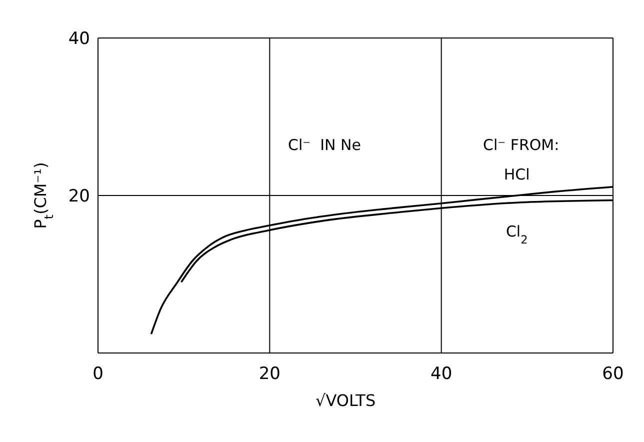  What do you see at coordinates (346, 400) in the screenshot?
I see `x-axis-title: √VOLTS` at bounding box center [346, 400].